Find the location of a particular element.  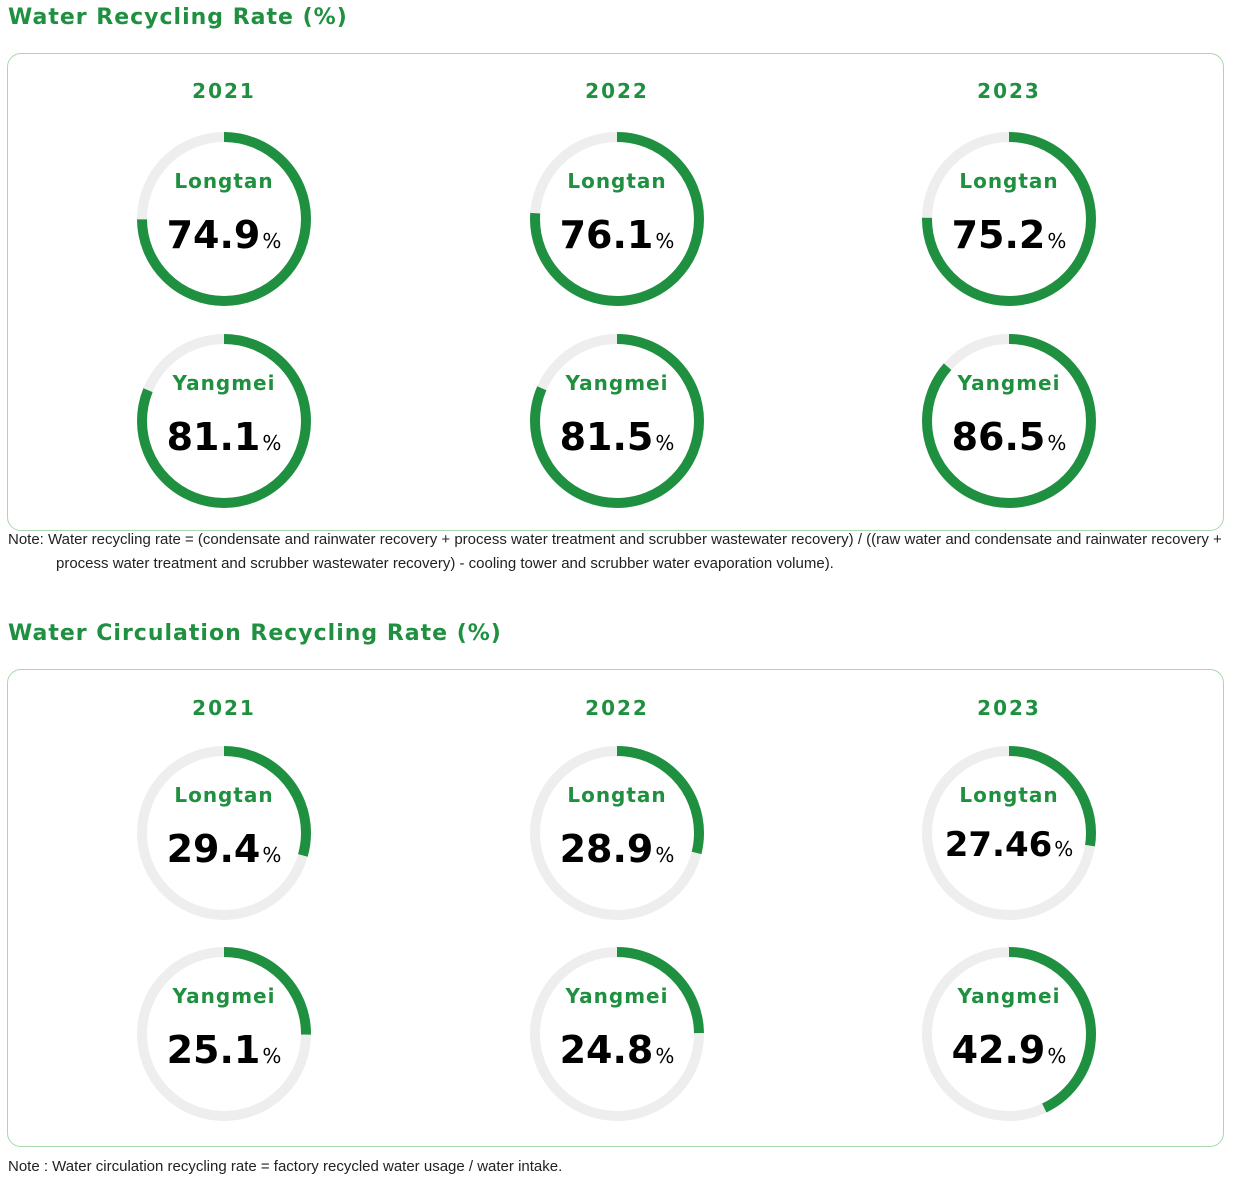

value-number: 24.8 is located at coordinates (606, 1050).